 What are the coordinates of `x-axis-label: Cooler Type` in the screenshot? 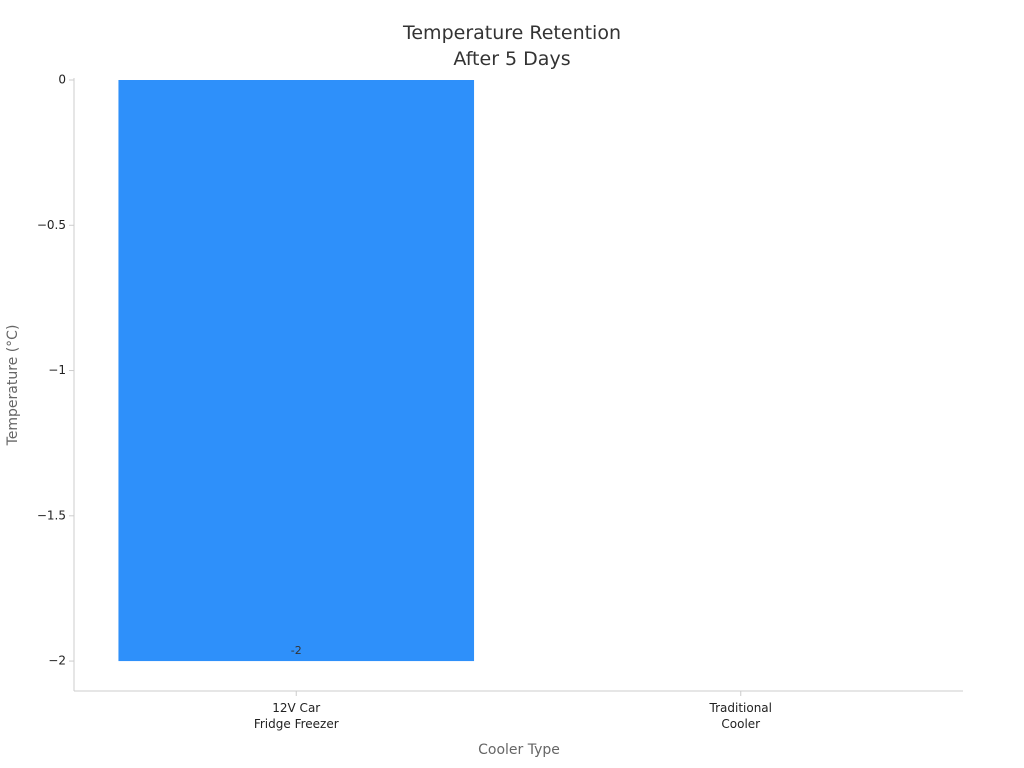 It's located at (519, 750).